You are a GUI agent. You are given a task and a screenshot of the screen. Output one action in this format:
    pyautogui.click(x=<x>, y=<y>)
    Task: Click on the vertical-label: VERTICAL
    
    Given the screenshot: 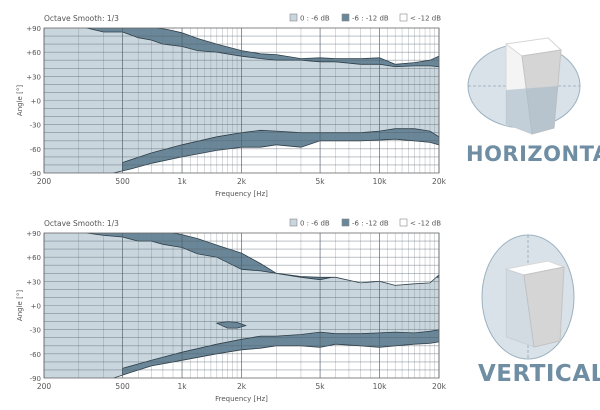 What is the action you would take?
    pyautogui.click(x=539, y=374)
    